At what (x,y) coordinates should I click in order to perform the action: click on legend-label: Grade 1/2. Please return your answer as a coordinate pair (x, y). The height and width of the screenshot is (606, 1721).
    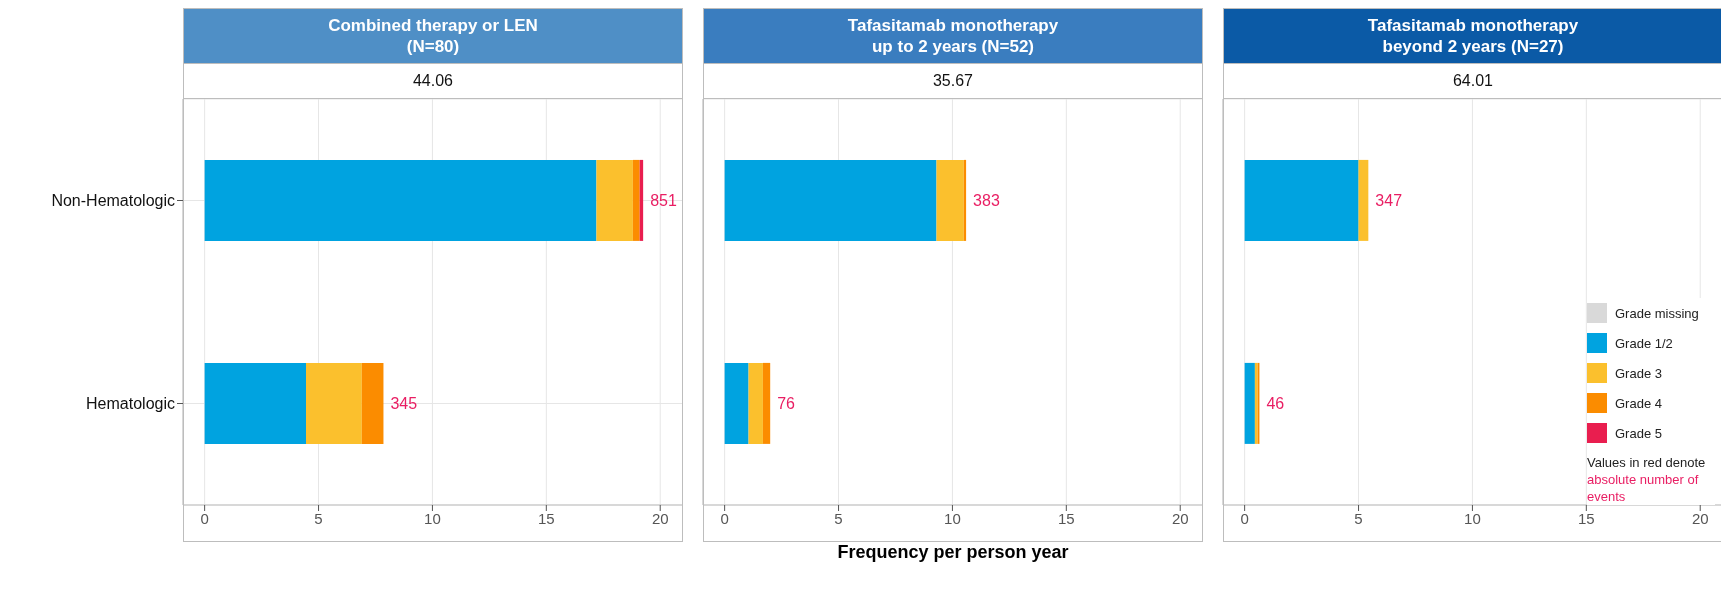
    Looking at the image, I should click on (1644, 343).